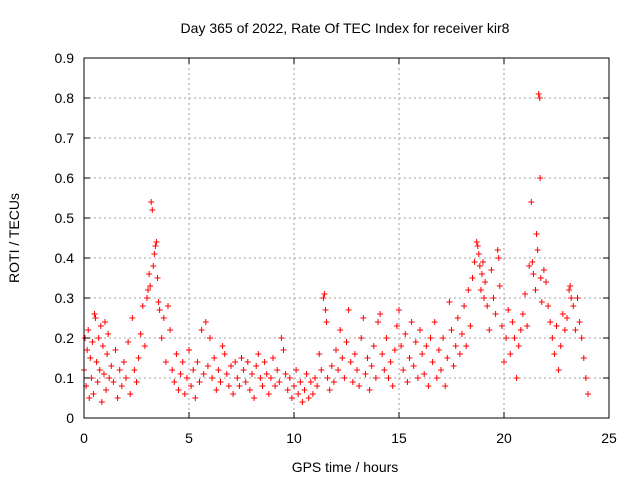  What do you see at coordinates (65, 58) in the screenshot?
I see `y-tick-label: 0.9` at bounding box center [65, 58].